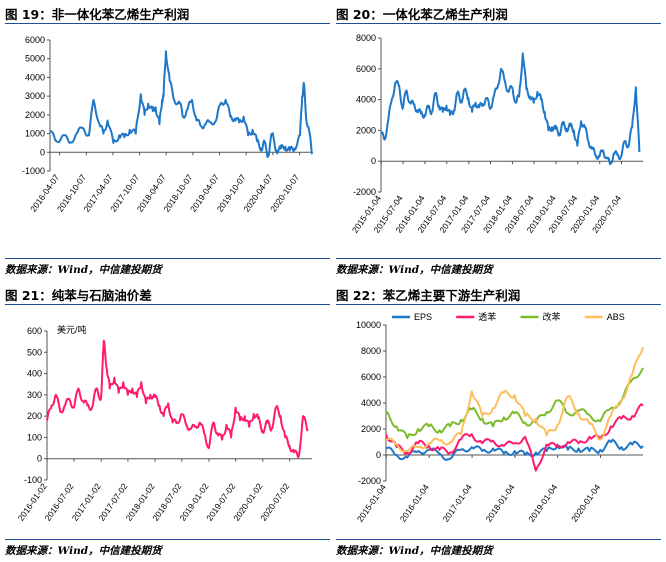 The image size is (666, 562). I want to click on chart-title: 图 21：纯苯与石脑油价差, so click(78, 295).